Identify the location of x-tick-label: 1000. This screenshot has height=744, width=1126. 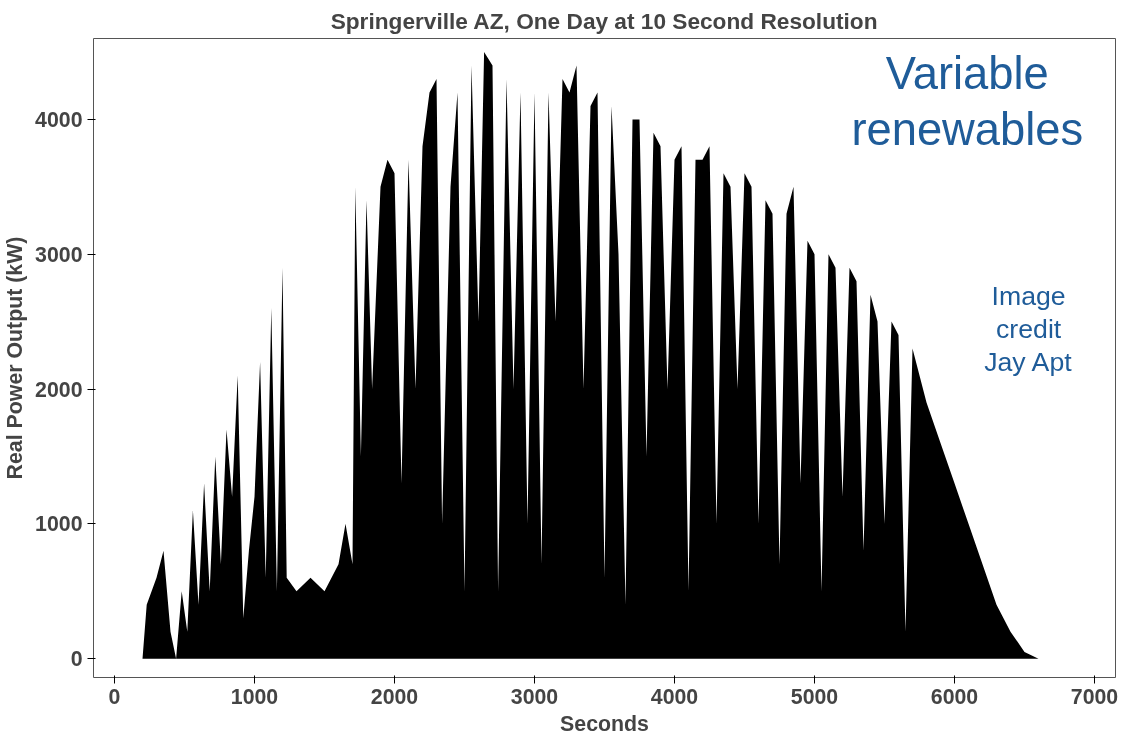
(254, 696).